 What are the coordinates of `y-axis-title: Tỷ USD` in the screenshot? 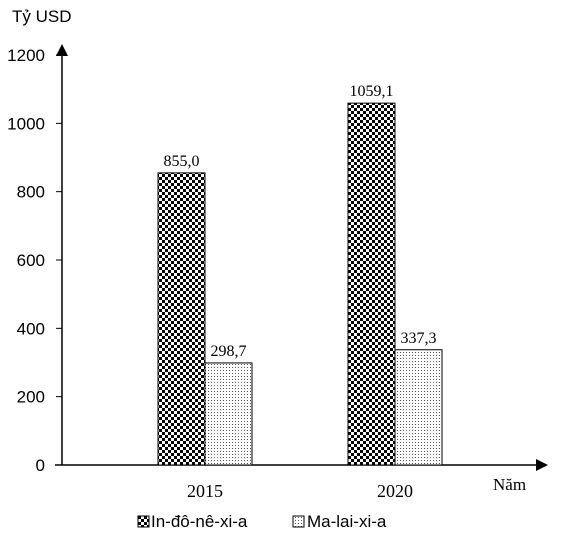 It's located at (42, 16).